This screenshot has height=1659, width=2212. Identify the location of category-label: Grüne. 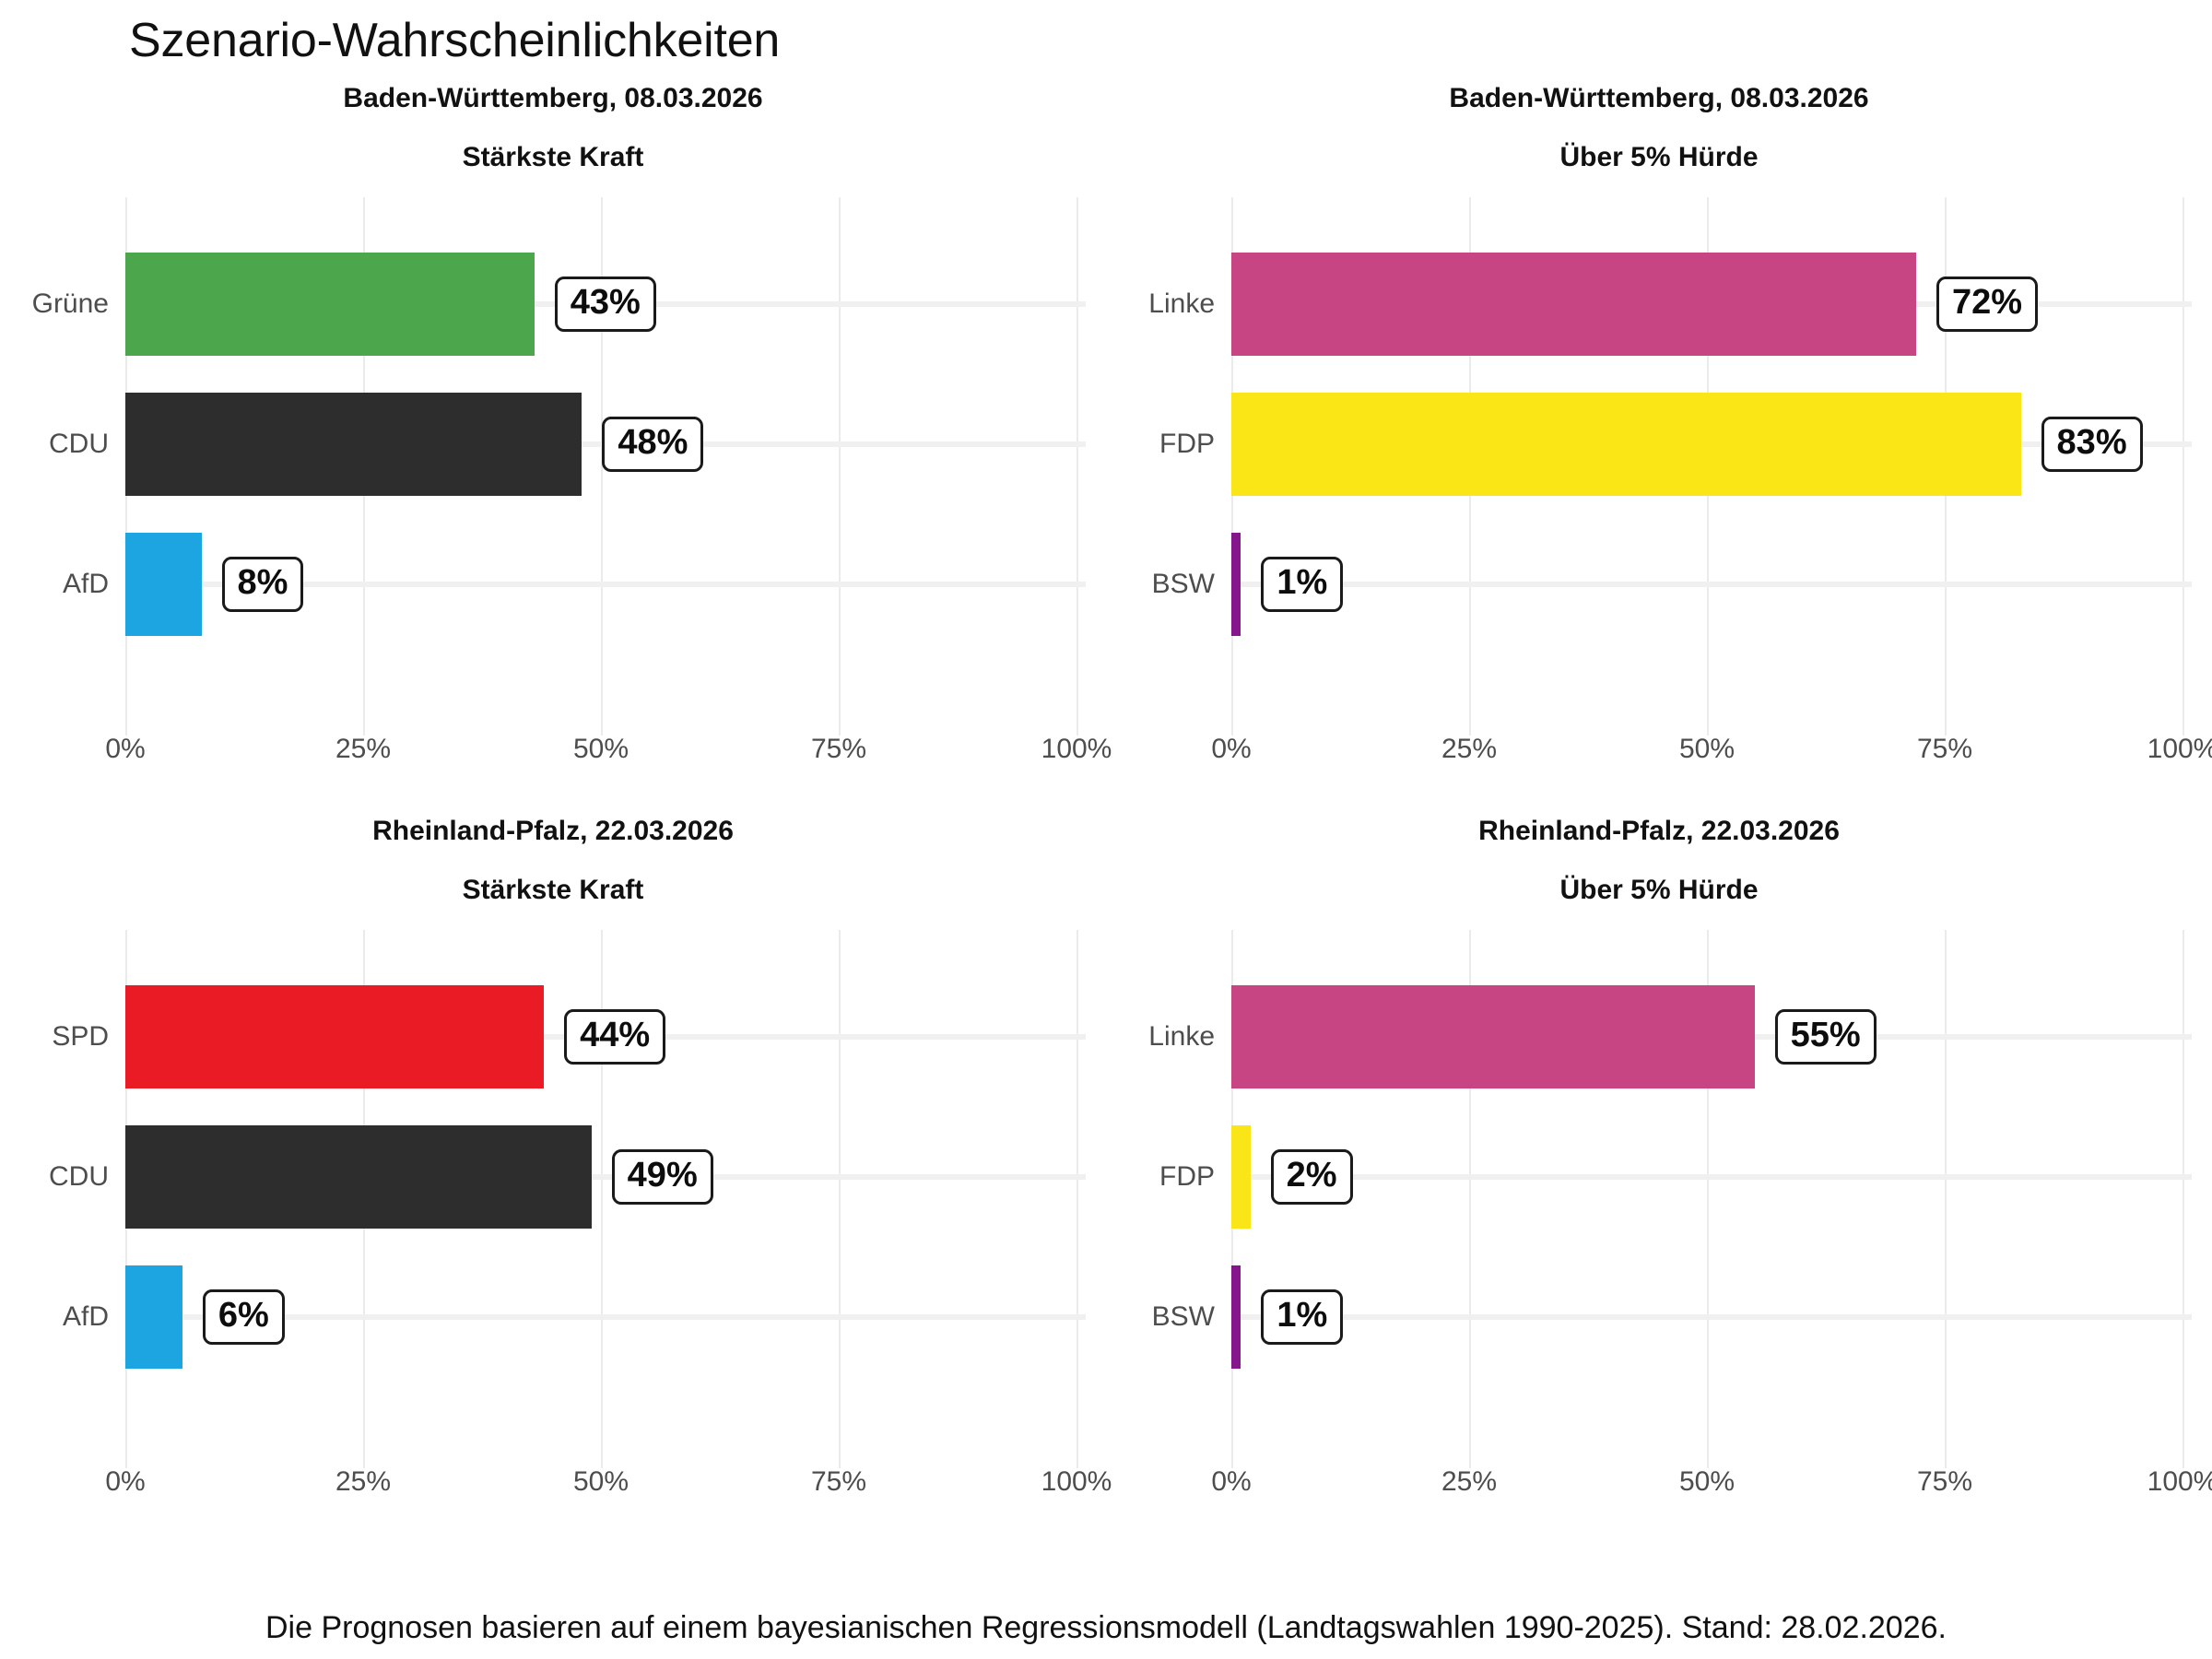
(70, 303).